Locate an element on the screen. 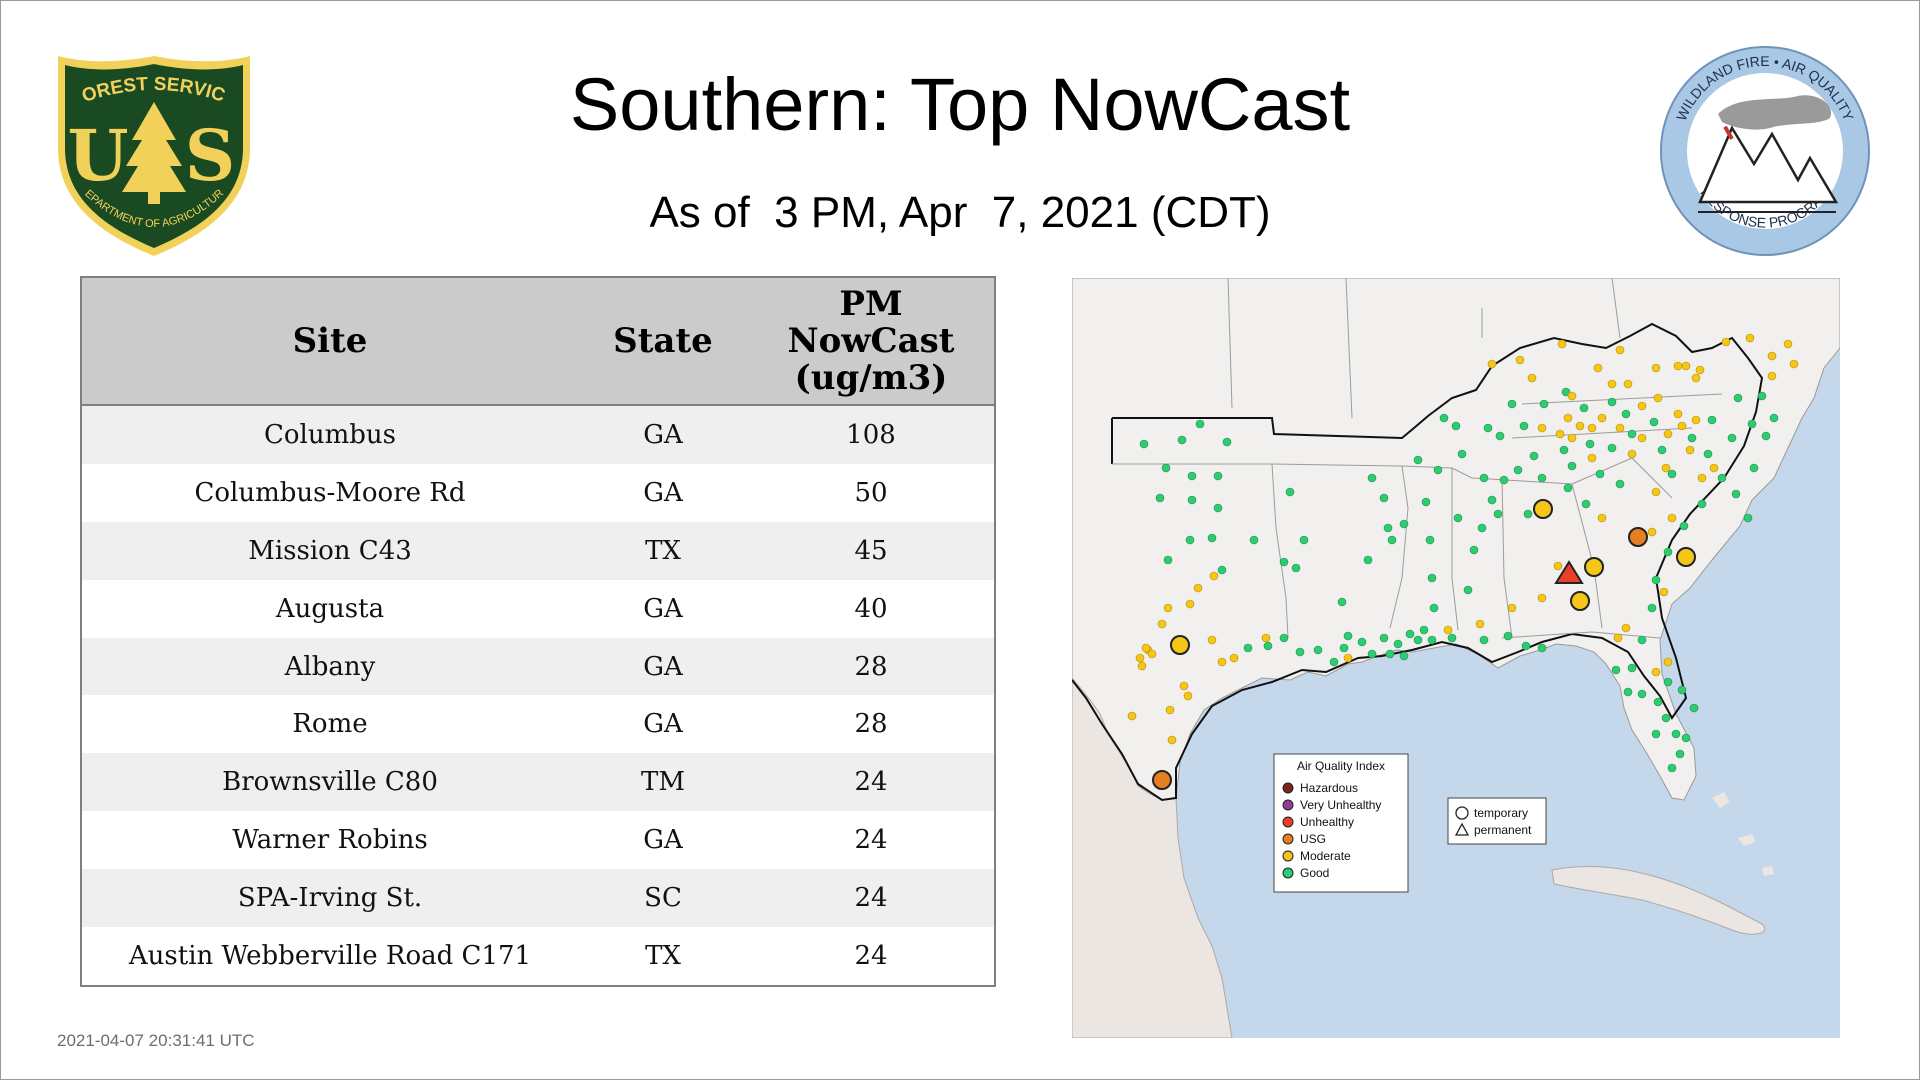 Image resolution: width=1920 pixels, height=1080 pixels. cell-site: Rome is located at coordinates (330, 724).